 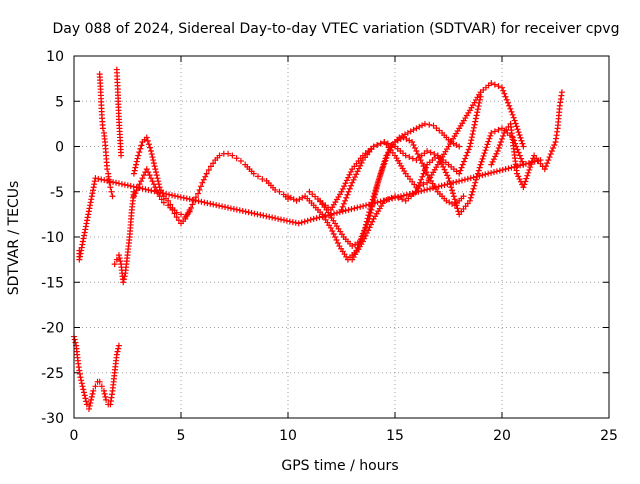 What do you see at coordinates (52, 283) in the screenshot?
I see `y-tick-label: -15` at bounding box center [52, 283].